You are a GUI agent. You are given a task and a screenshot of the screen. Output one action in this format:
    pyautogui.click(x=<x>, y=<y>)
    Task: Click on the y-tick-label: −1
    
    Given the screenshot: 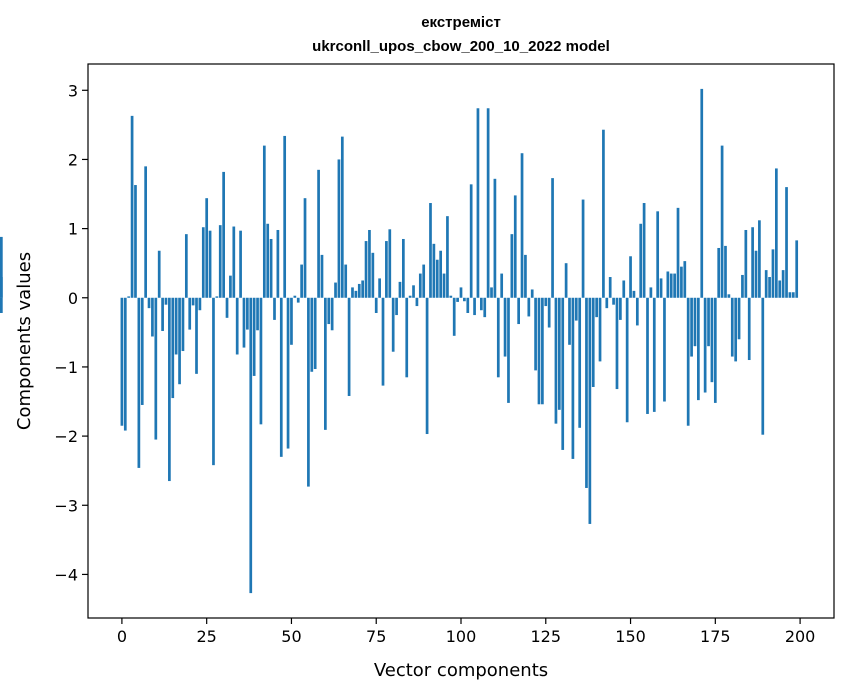 What is the action you would take?
    pyautogui.click(x=66, y=367)
    